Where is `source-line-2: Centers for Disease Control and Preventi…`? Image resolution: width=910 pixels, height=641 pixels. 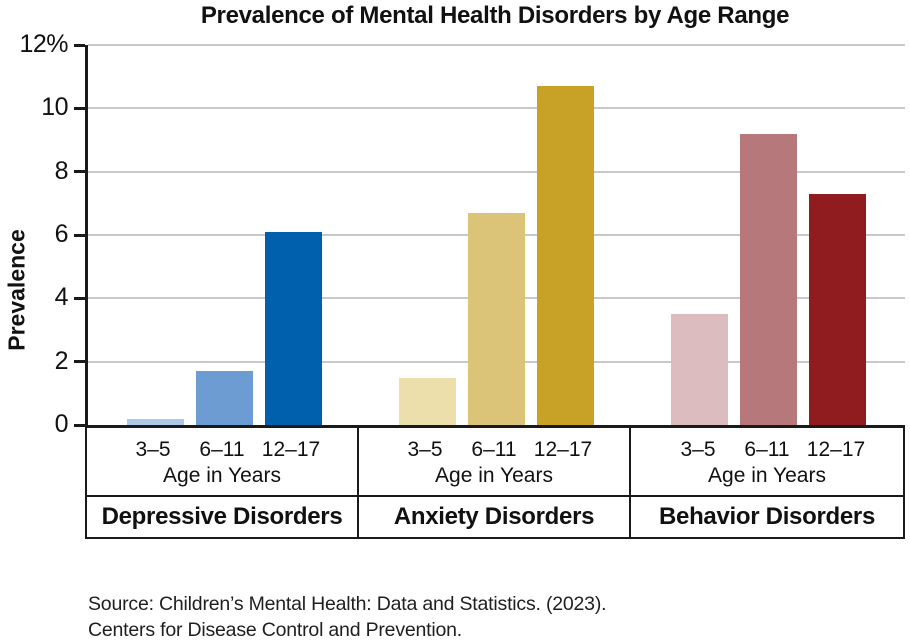
source-line-2: Centers for Disease Control and Preventi… is located at coordinates (275, 630).